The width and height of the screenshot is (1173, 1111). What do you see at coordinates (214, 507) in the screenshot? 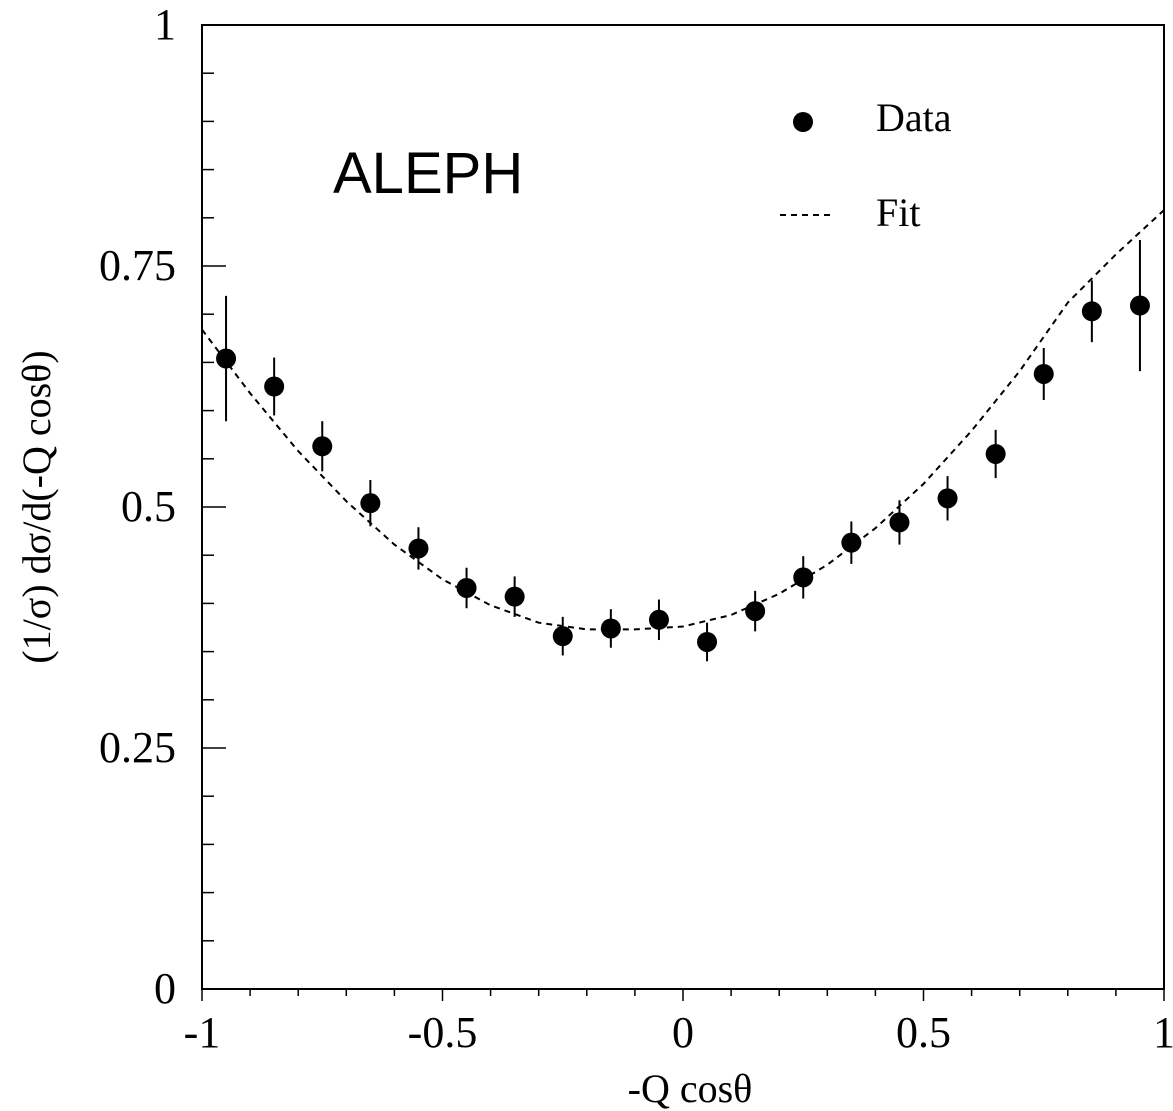
I see `y-axis-ticks` at bounding box center [214, 507].